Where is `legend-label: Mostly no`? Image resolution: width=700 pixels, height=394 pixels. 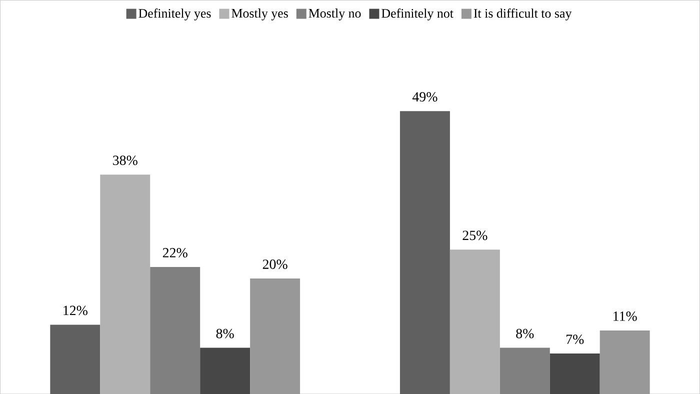 legend-label: Mostly no is located at coordinates (334, 14).